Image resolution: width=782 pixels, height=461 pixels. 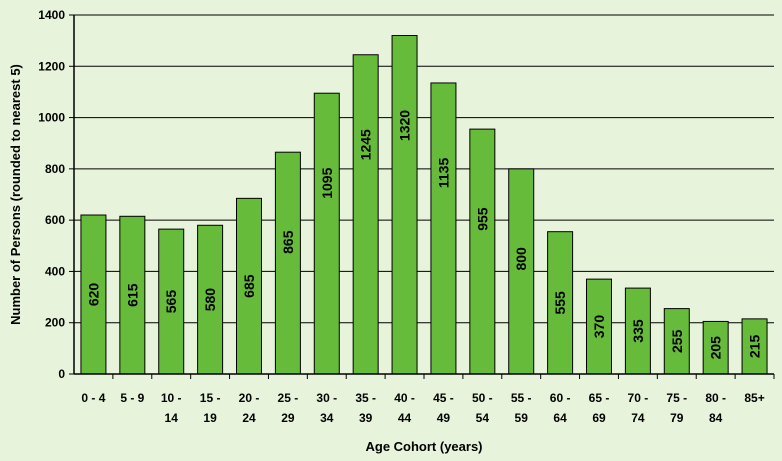 I want to click on bar-value-label: 580, so click(x=210, y=300).